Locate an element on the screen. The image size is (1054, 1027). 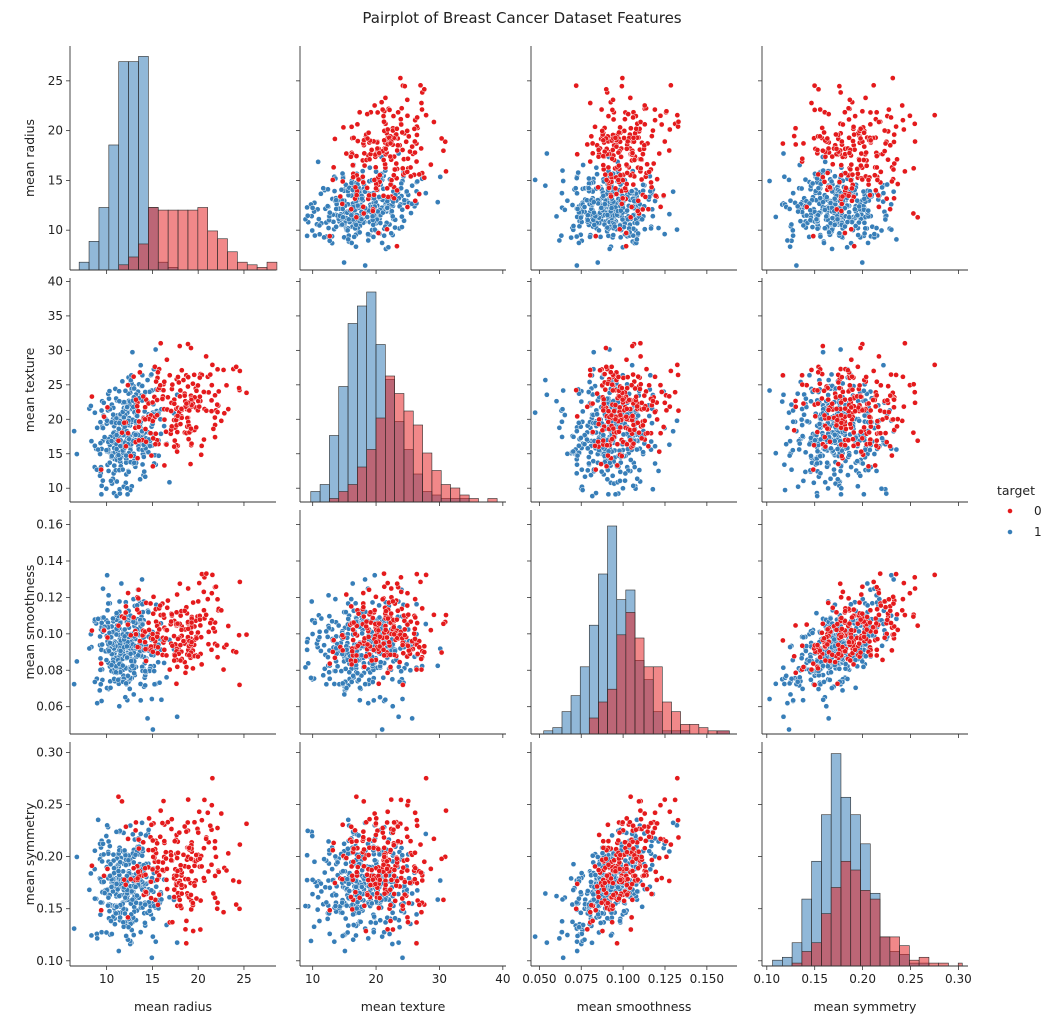
y-tick-label: 10 is located at coordinates (55, 488).